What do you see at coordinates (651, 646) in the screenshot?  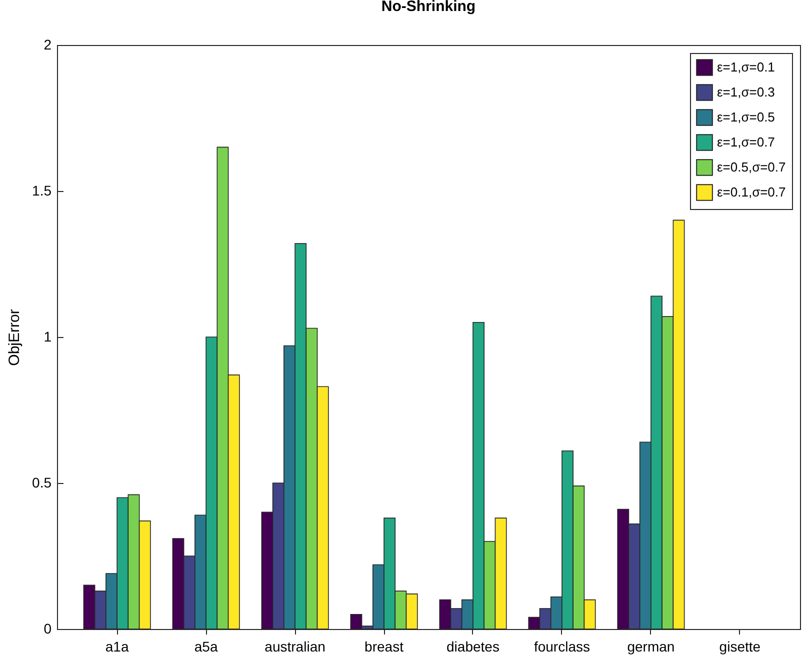 I see `x-tick-label: german` at bounding box center [651, 646].